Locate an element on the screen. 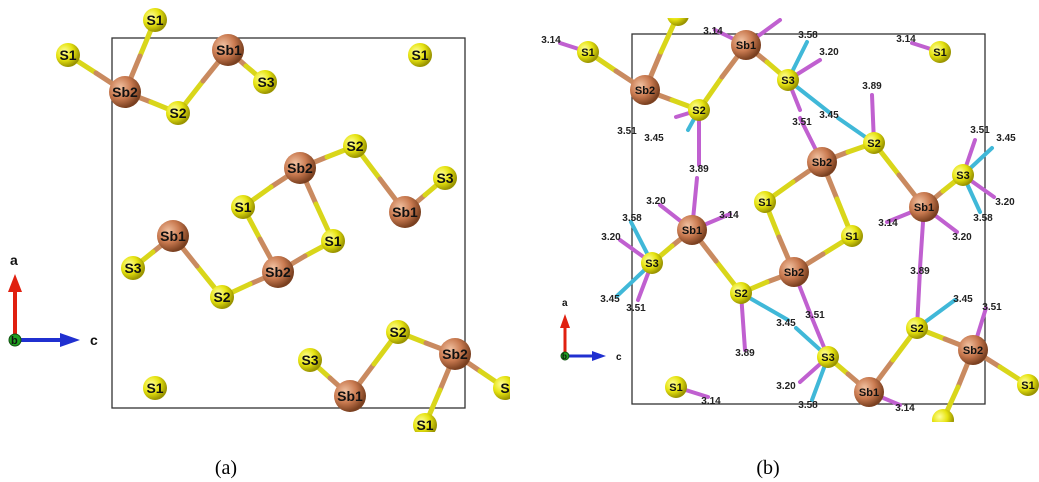 The width and height of the screenshot is (1039, 482). axis-label-c: c is located at coordinates (619, 357).